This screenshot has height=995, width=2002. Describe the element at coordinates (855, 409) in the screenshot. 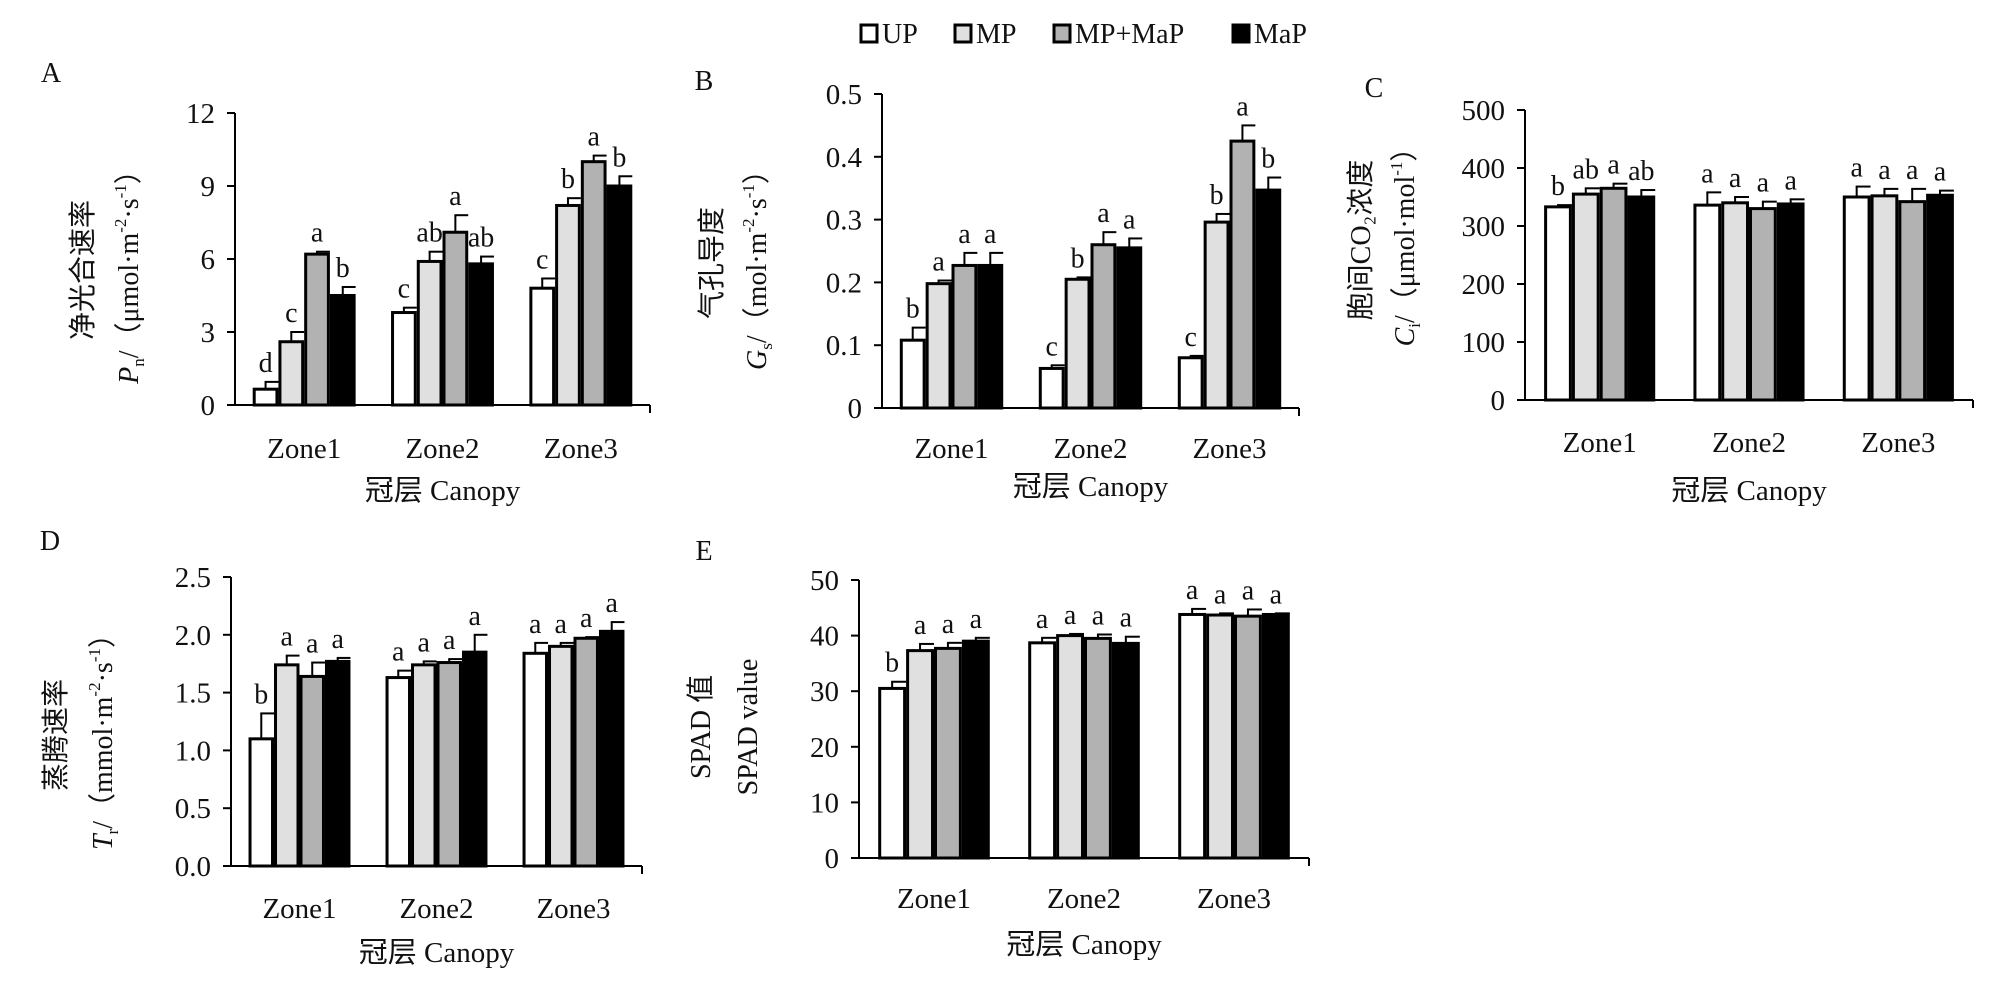

I see `y-tick-label: 0` at that location.